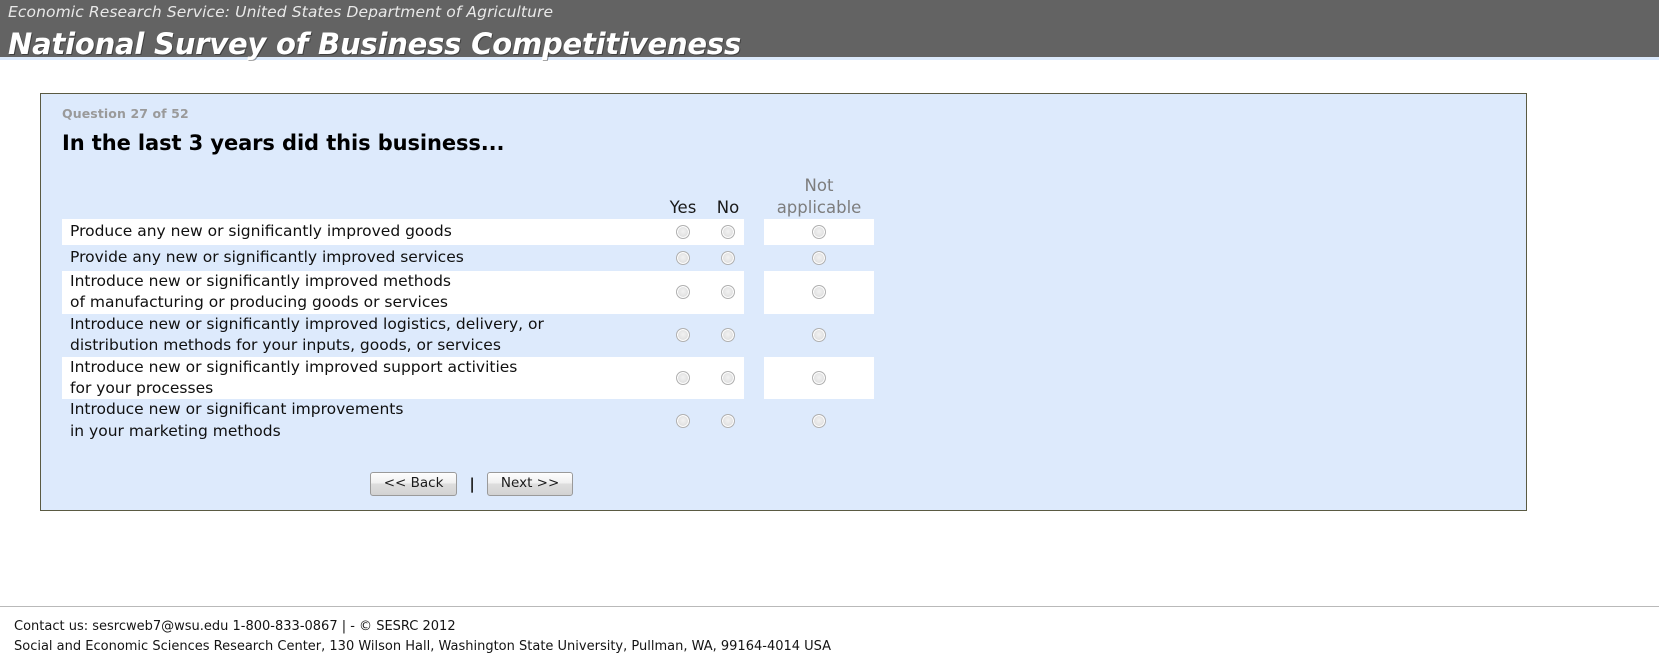  Describe the element at coordinates (819, 186) in the screenshot. I see `na-line-1: Not` at that location.